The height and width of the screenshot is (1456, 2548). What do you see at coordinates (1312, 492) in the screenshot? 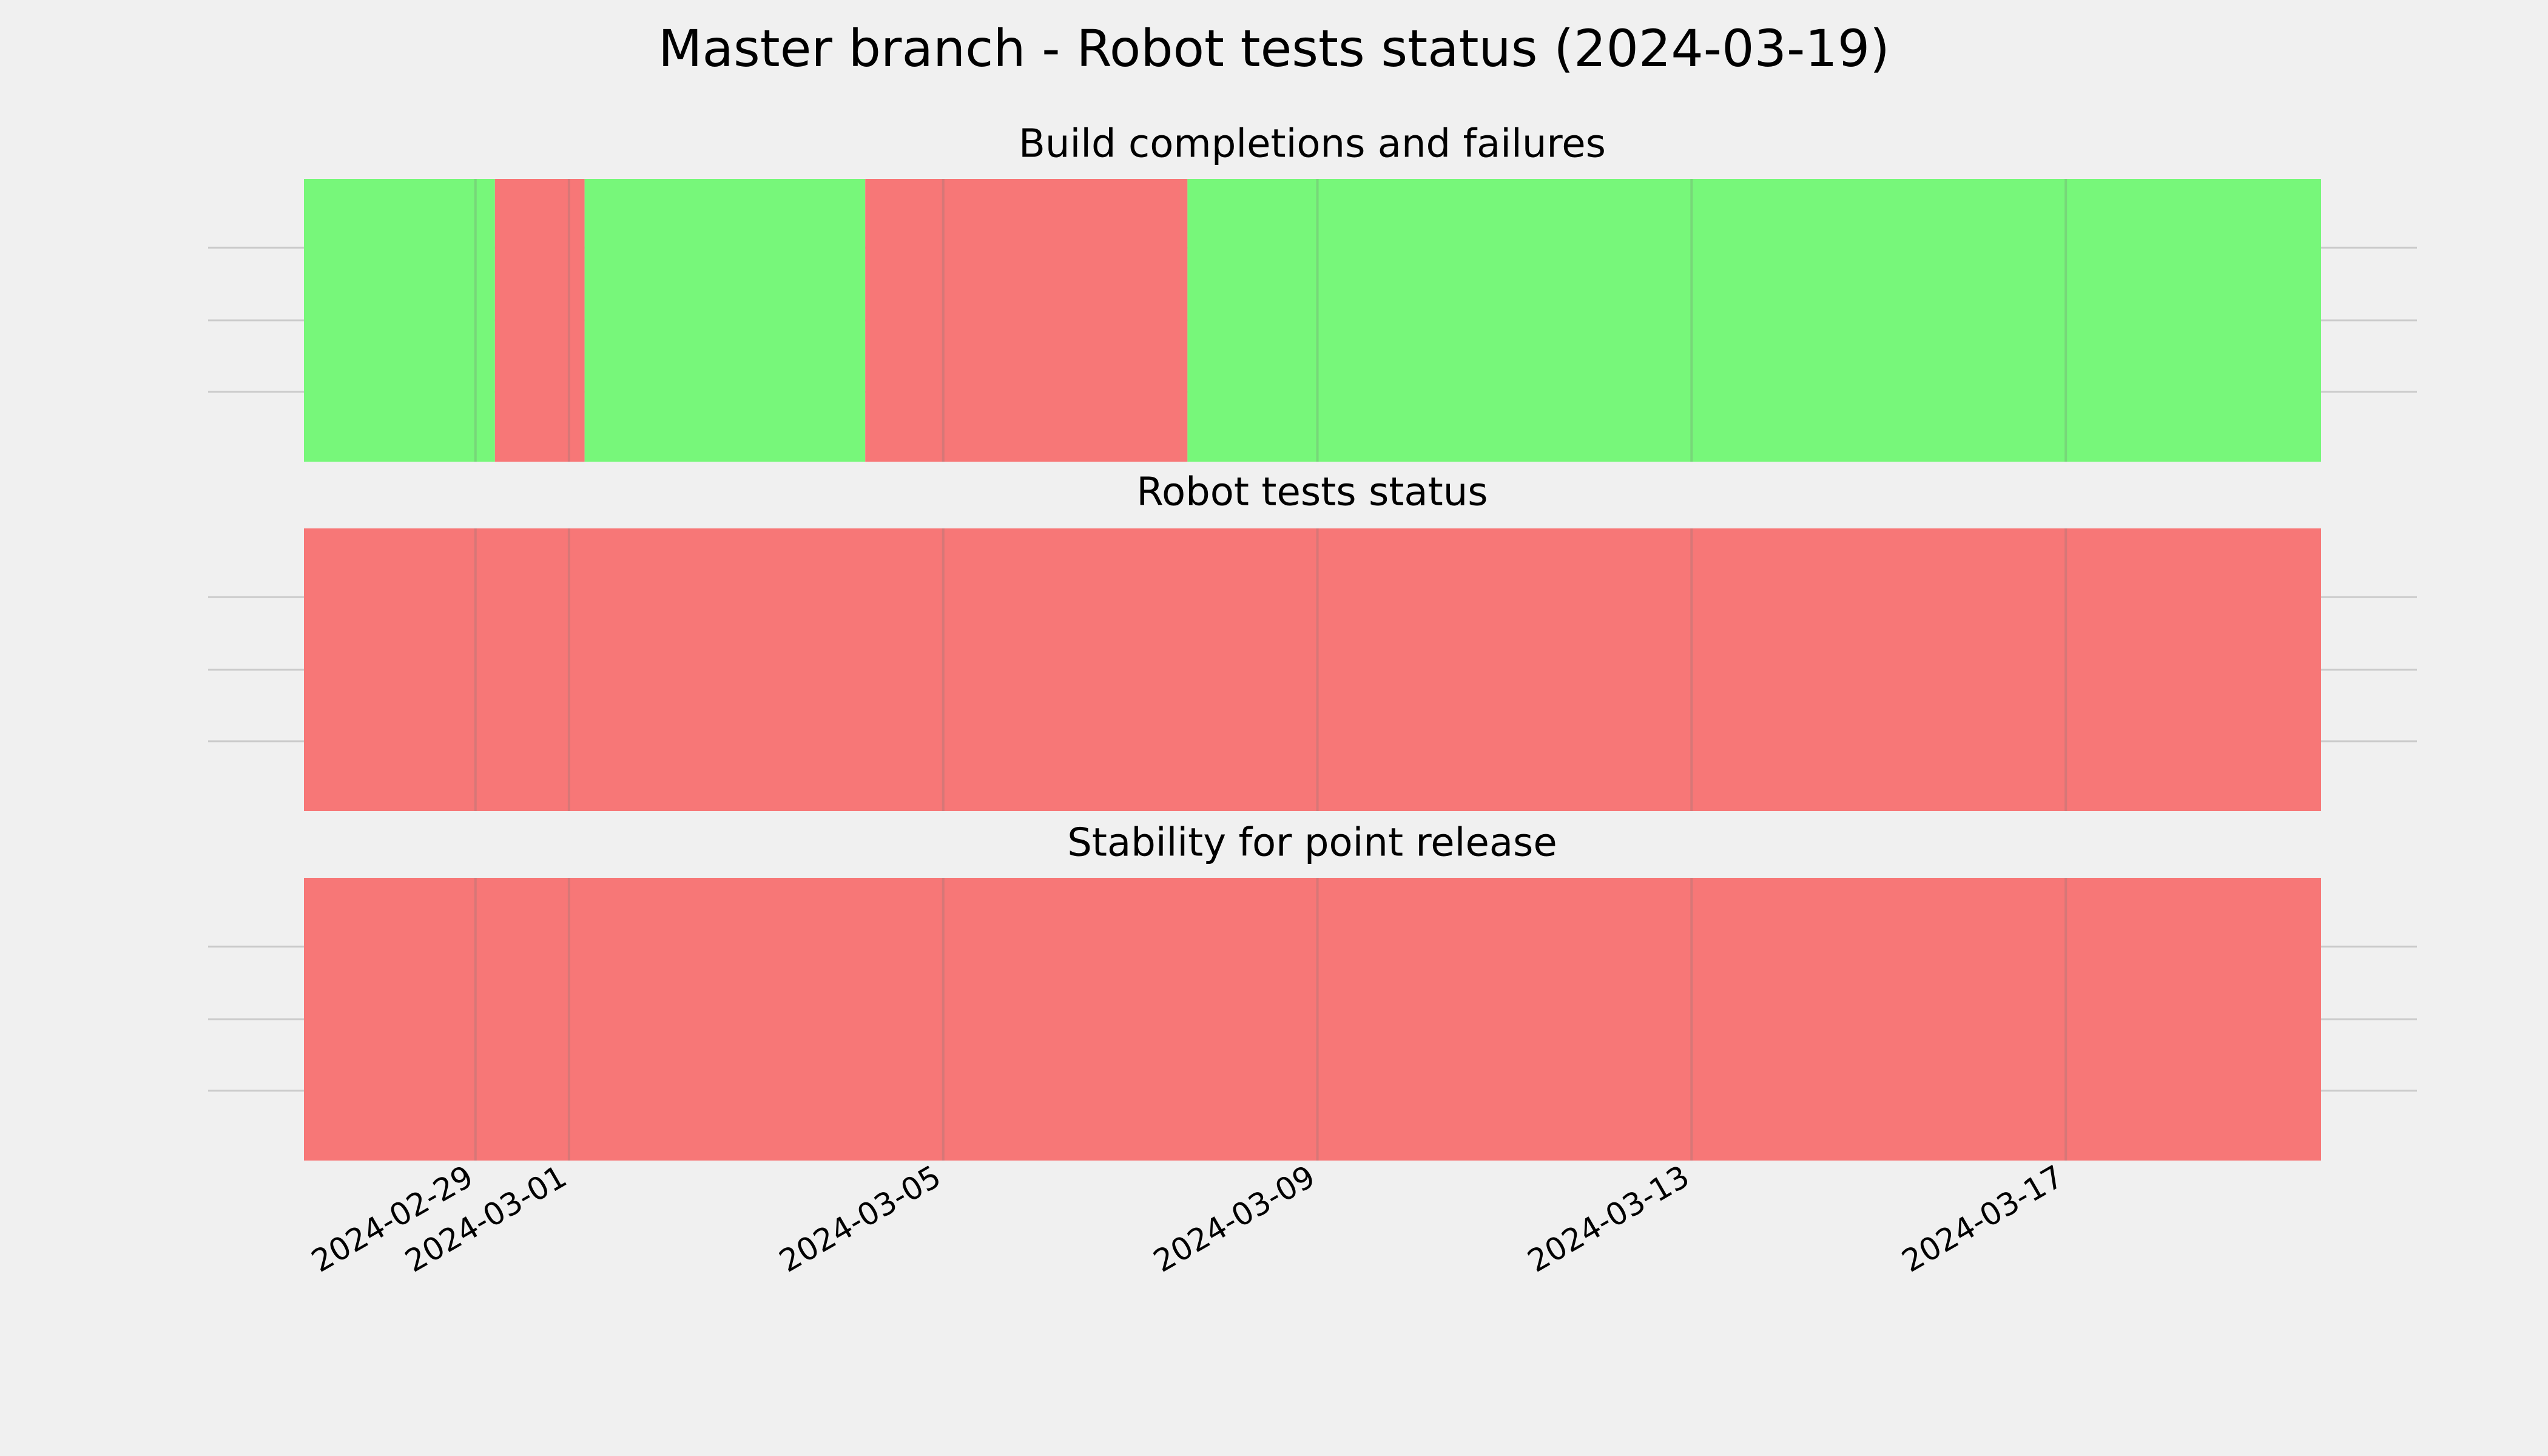
I see `panel-title: Robot tests status` at bounding box center [1312, 492].